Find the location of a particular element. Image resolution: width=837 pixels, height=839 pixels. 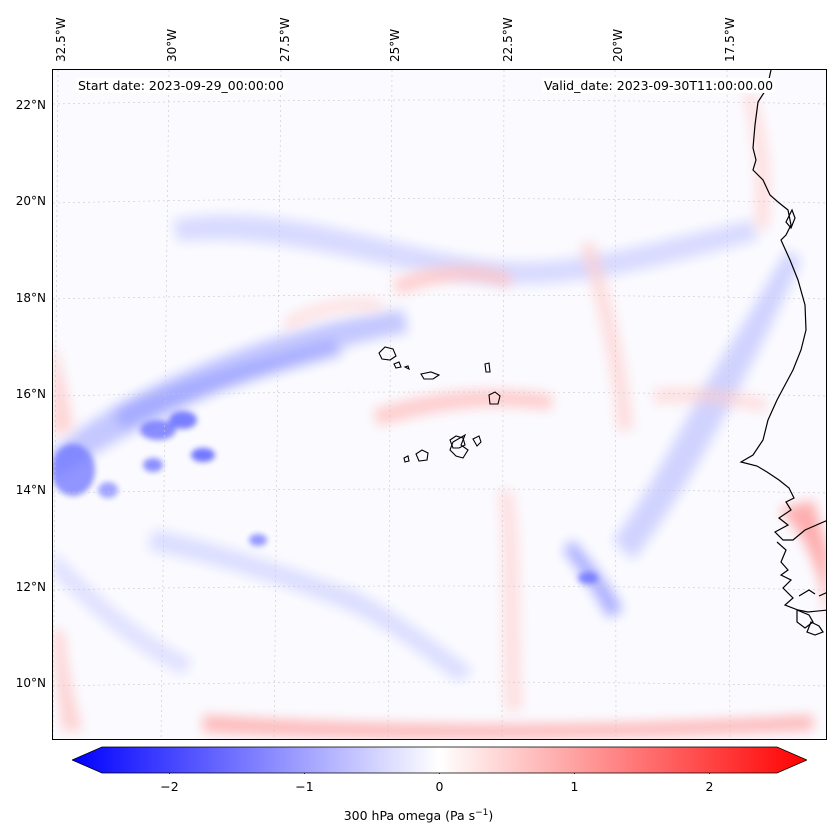

lat-label: 12°N is located at coordinates (30, 587).